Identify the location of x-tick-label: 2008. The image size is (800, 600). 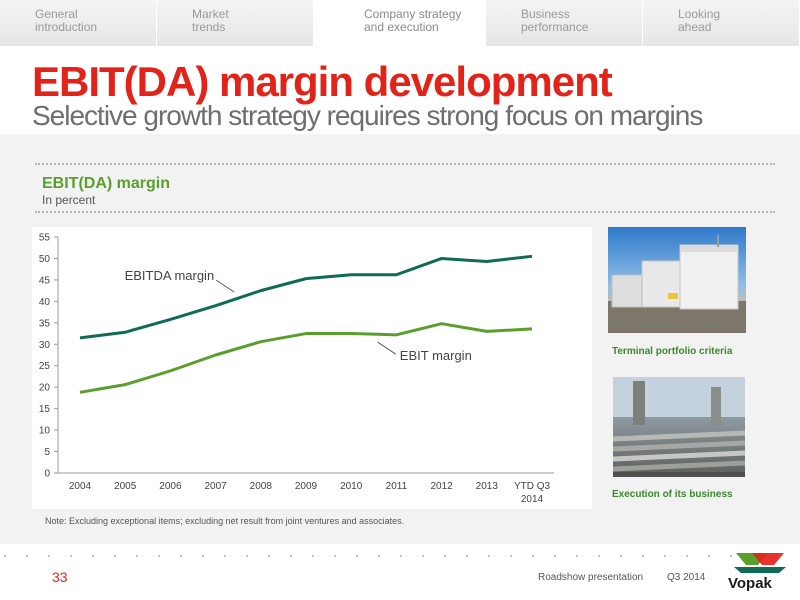
(261, 486).